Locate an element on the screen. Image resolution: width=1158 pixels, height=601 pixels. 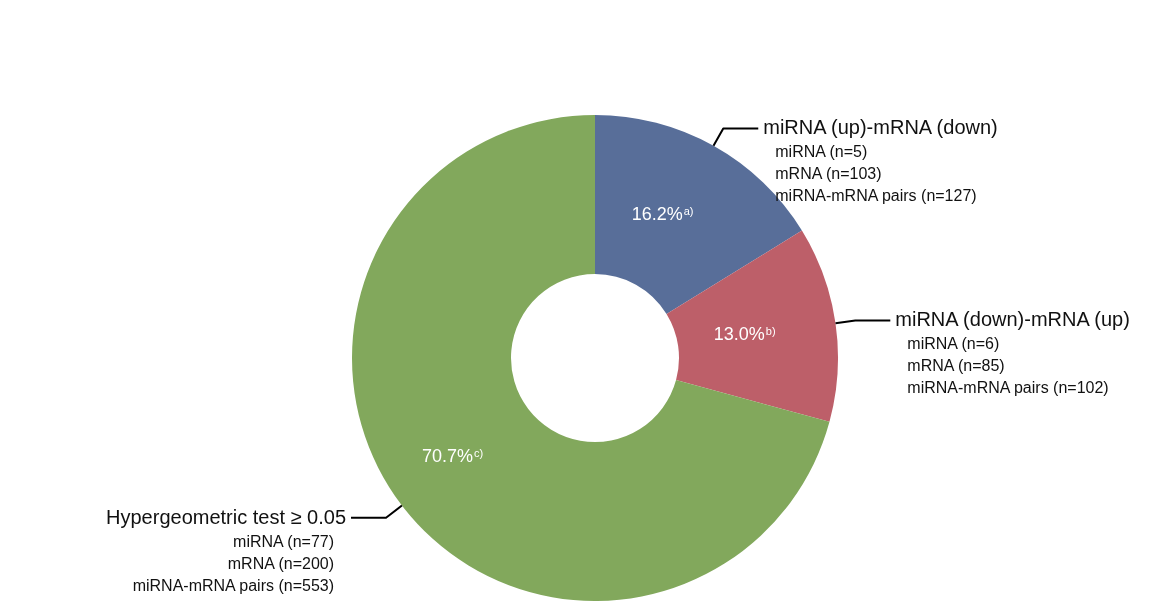
text: miRNA-mRNA pairs (n=553) is located at coordinates (233, 585).